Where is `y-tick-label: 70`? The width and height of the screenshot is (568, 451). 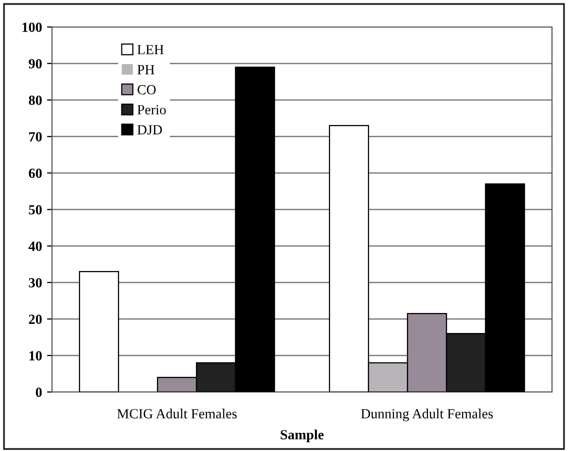 y-tick-label: 70 is located at coordinates (35, 137).